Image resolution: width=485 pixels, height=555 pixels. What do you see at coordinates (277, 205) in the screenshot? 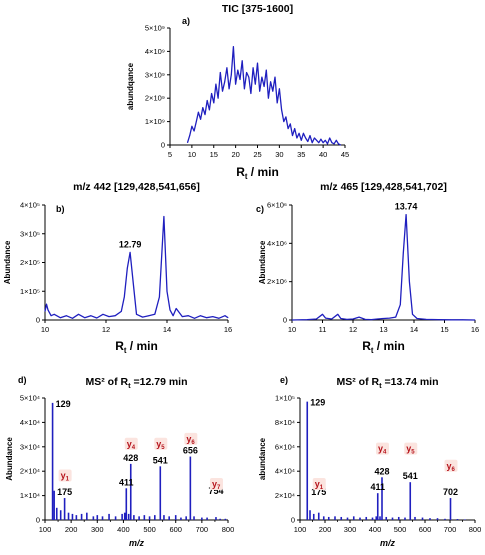
I see `y-tick-label: 6×10⁶` at bounding box center [277, 205].